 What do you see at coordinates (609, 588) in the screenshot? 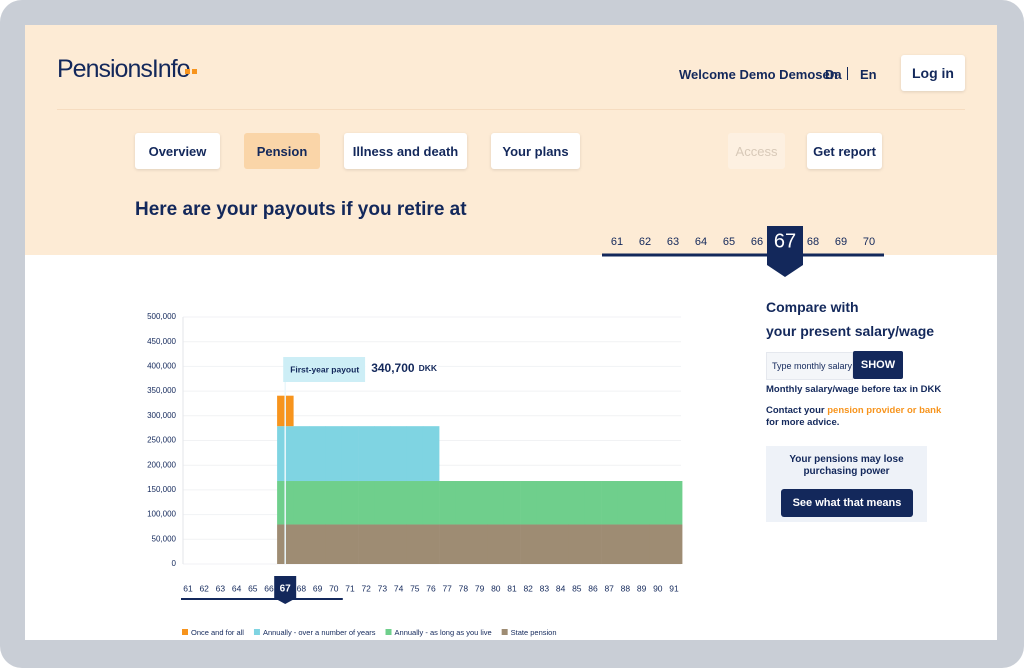
I see `x-tick-label: 87` at bounding box center [609, 588].